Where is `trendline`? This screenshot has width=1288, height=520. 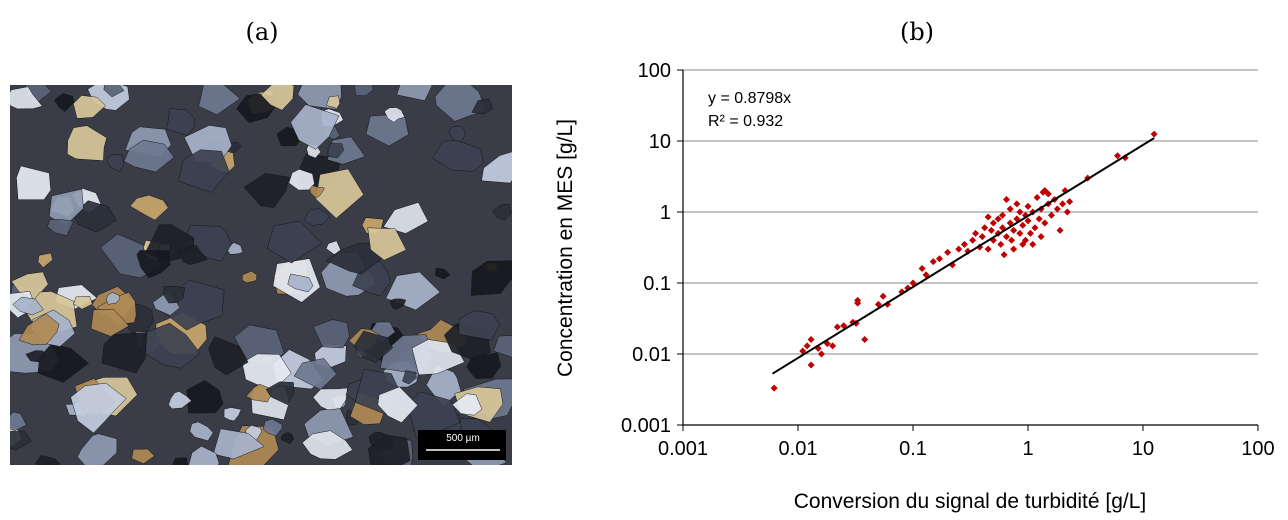 trendline is located at coordinates (963, 256).